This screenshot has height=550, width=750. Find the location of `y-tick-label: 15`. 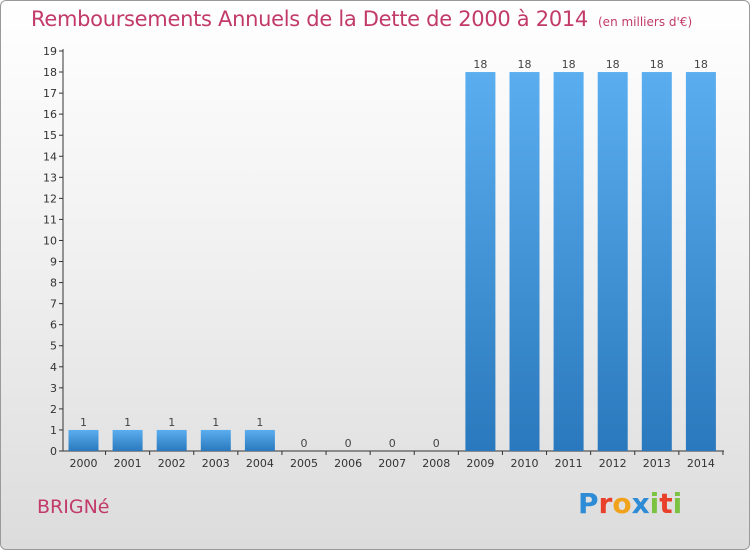

y-tick-label: 15 is located at coordinates (50, 135).